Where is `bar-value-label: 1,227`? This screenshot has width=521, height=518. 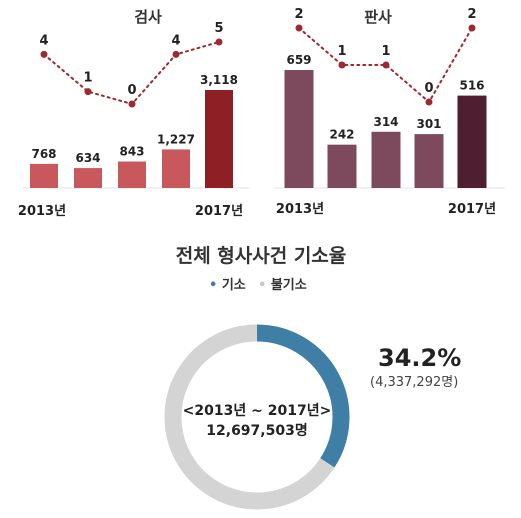 bar-value-label: 1,227 is located at coordinates (176, 139).